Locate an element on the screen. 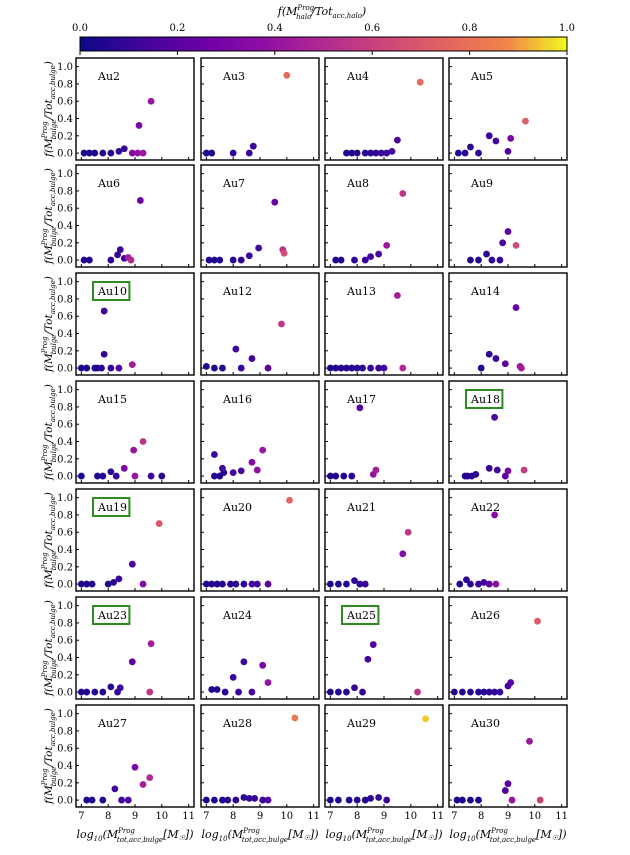  colorbar-tick-label: 1.0 is located at coordinates (567, 28).